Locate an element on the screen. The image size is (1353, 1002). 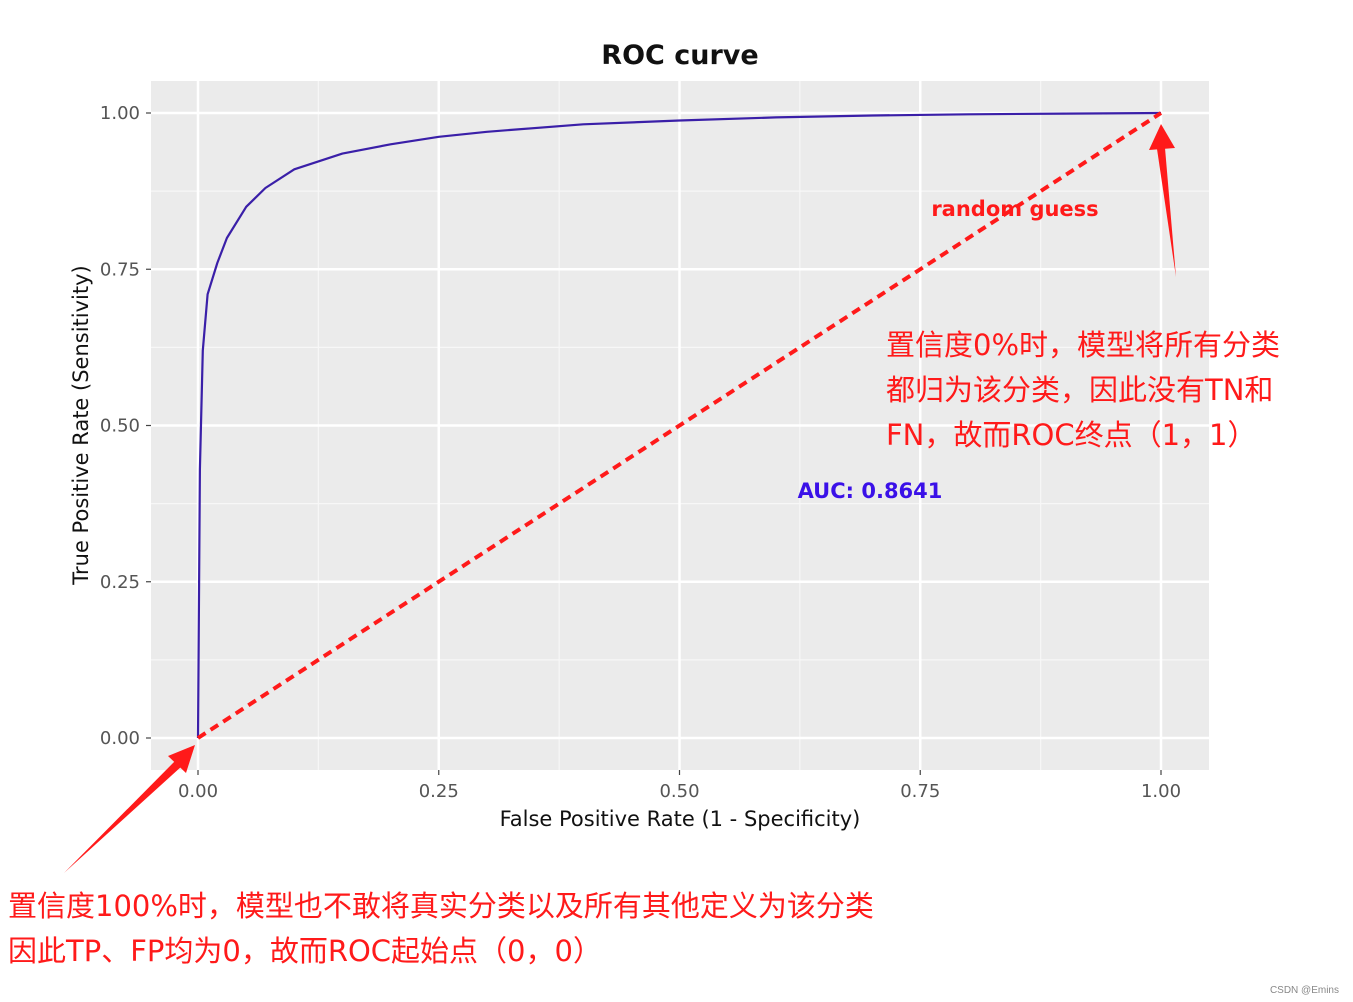
x-tick-label: 0.50 is located at coordinates (679, 791).